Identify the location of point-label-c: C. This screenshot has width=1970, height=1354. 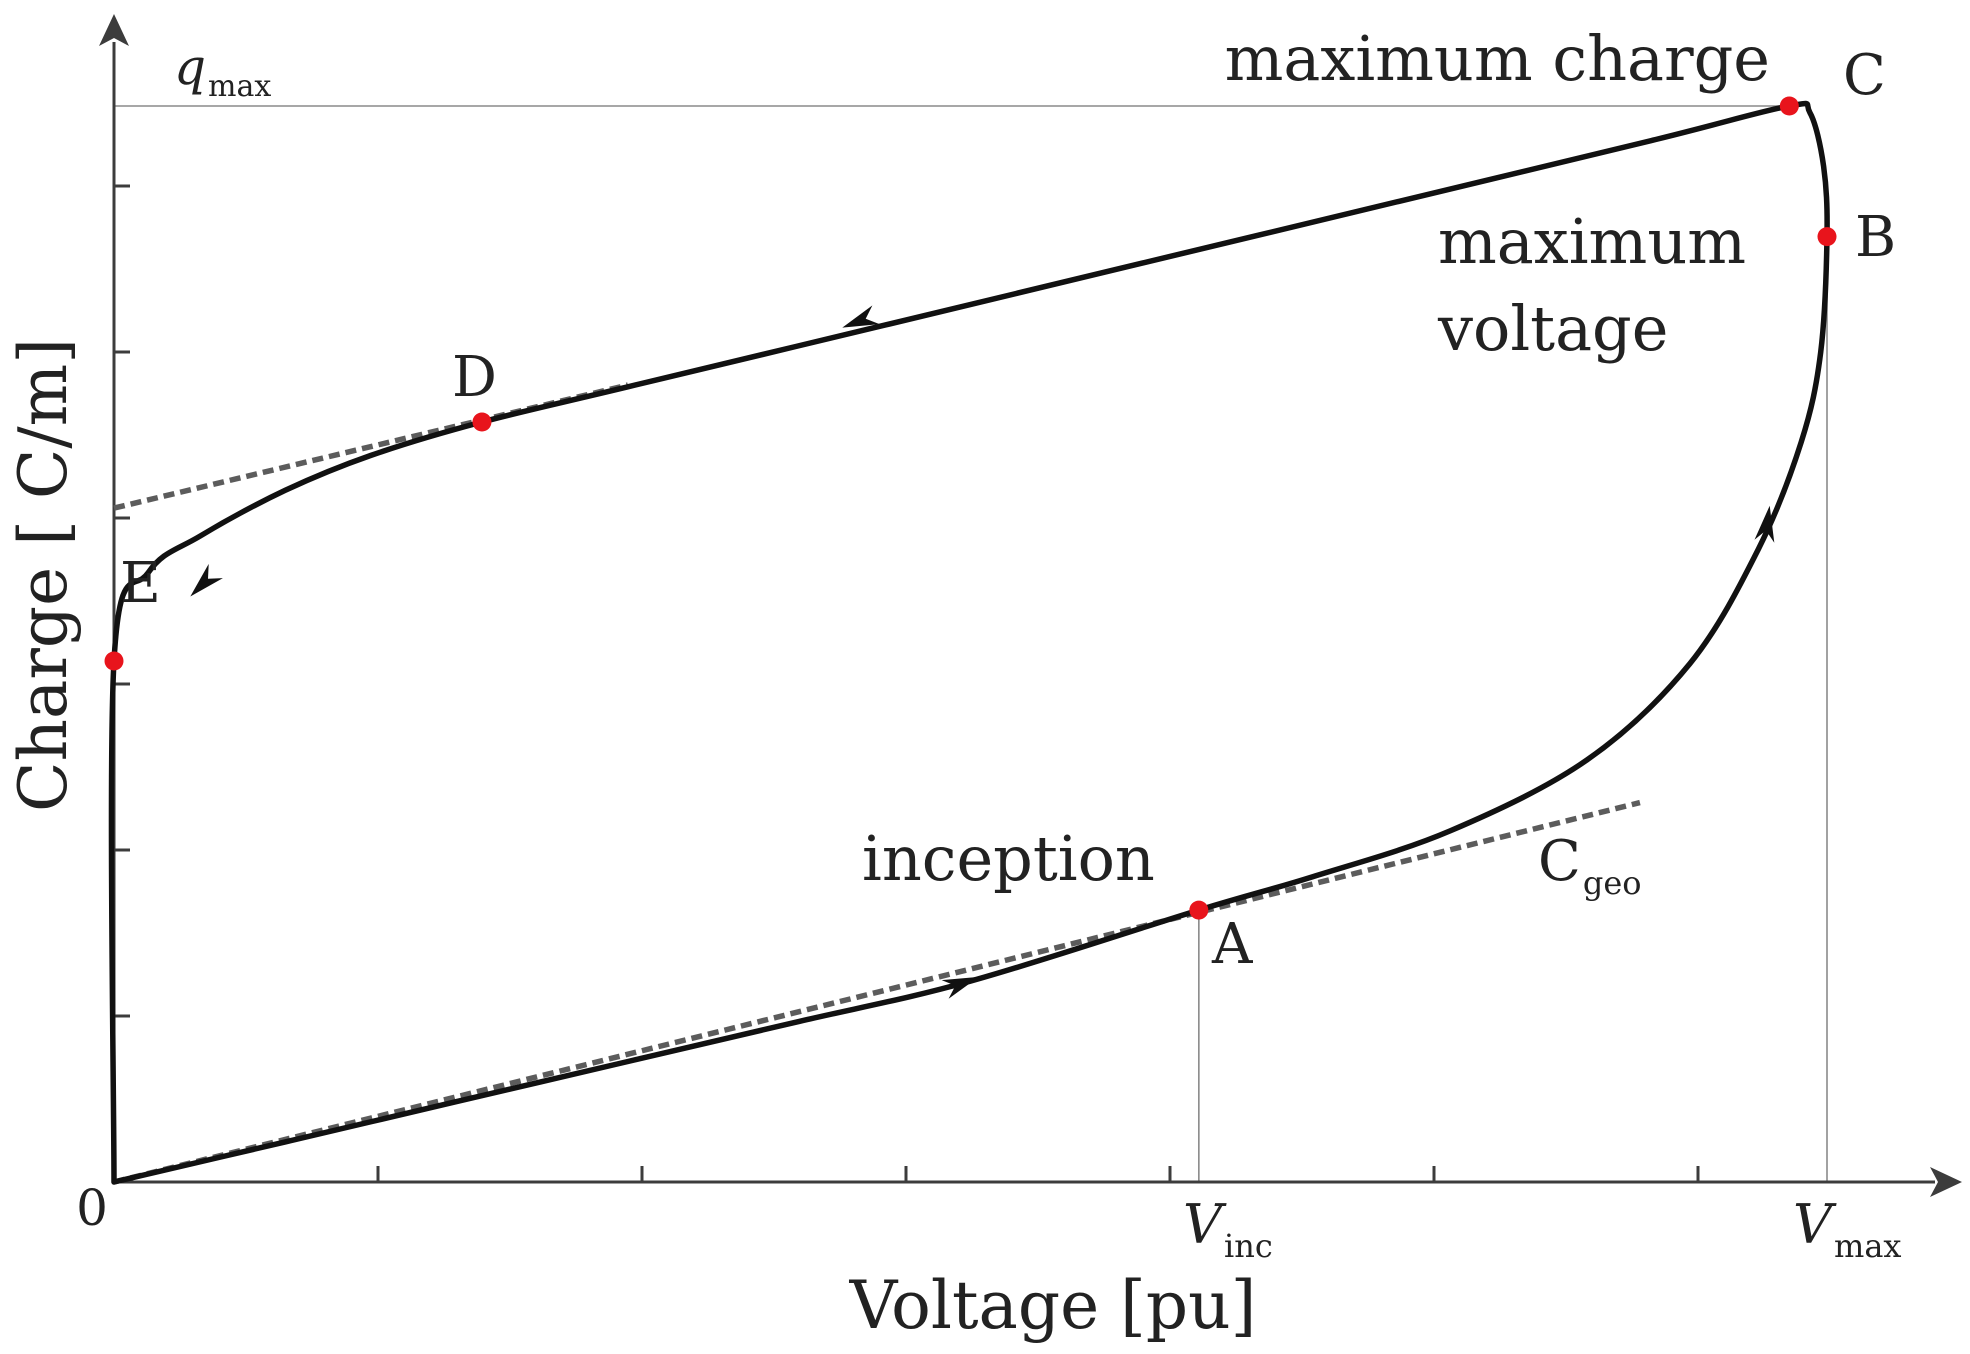
(1864, 75).